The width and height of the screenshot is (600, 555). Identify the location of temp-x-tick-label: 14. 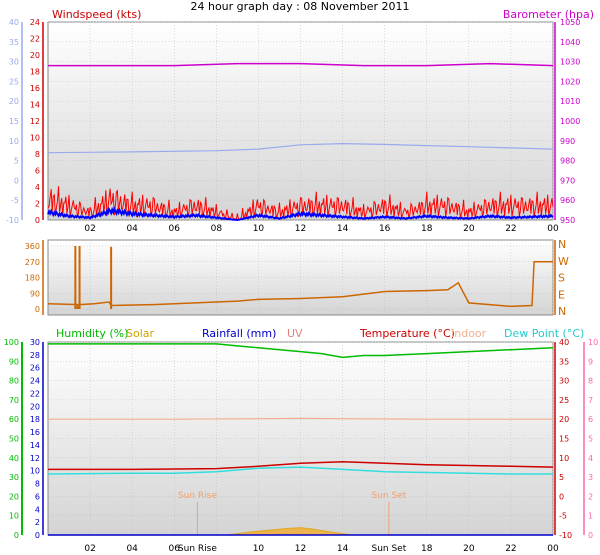
(343, 549).